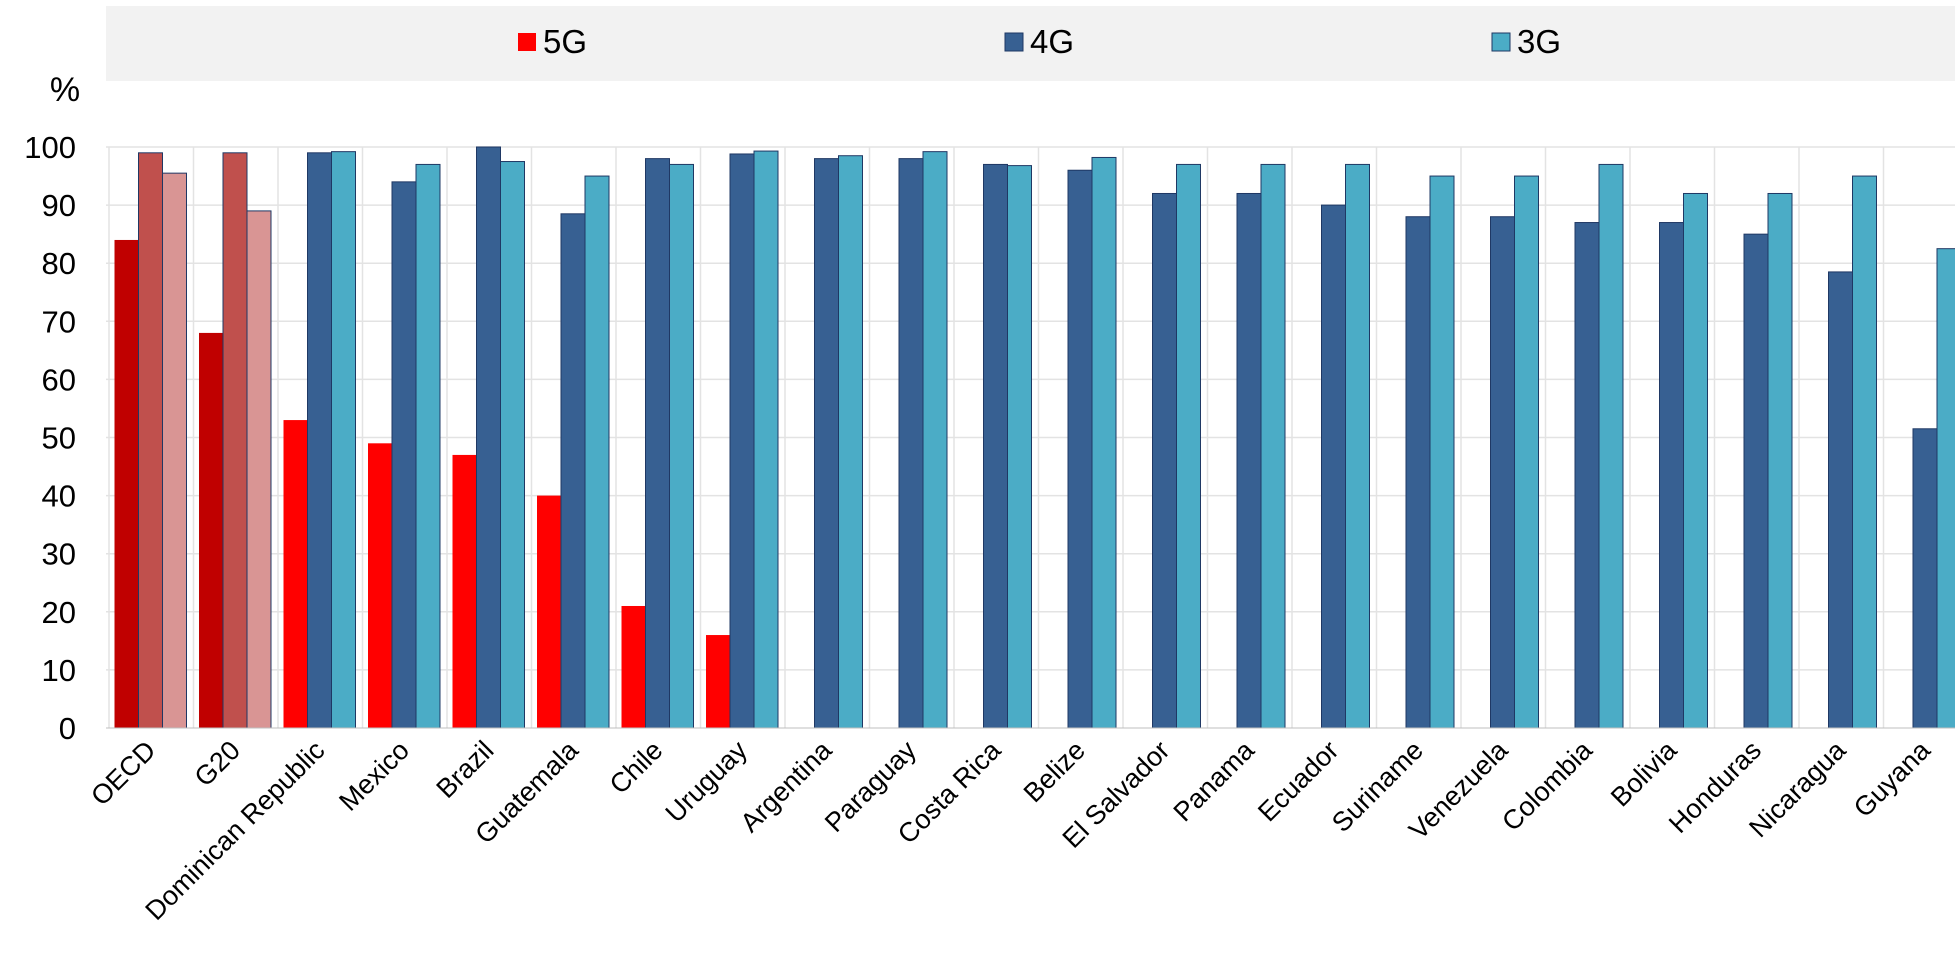 This screenshot has height=966, width=1955. What do you see at coordinates (65, 90) in the screenshot?
I see `y-axis-label: %` at bounding box center [65, 90].